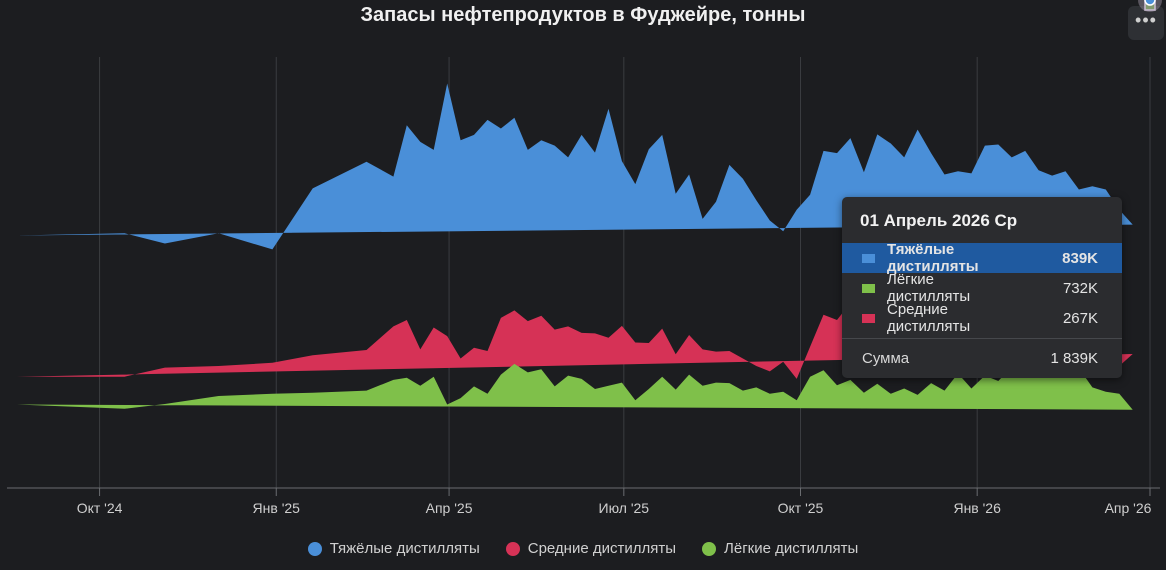 This screenshot has width=1166, height=570. I want to click on tooltip-series-name: Лёгкие дистилляты, so click(929, 288).